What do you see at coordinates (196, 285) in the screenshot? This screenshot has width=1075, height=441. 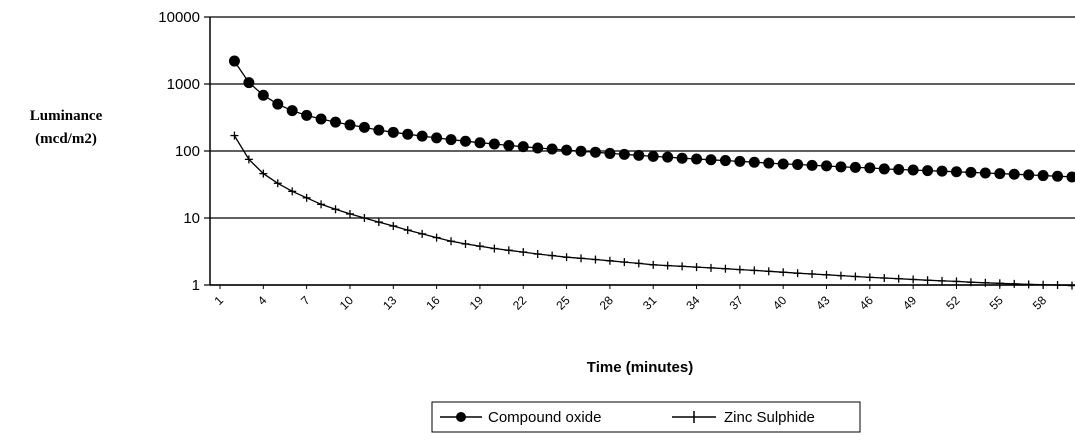 I see `y-tick-label: 1` at bounding box center [196, 285].